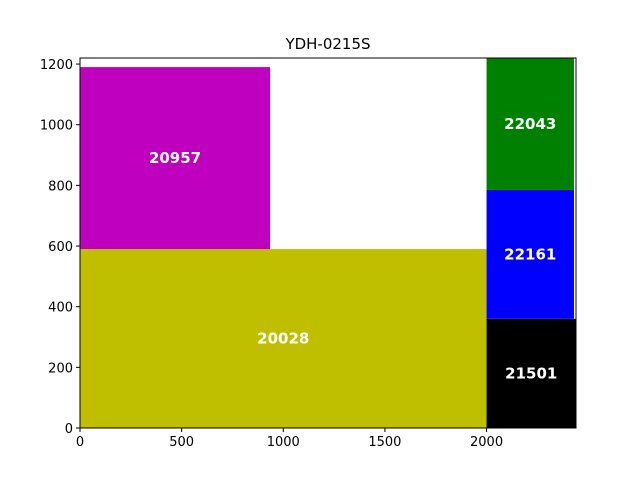 This screenshot has width=640, height=480. I want to click on x-axis: 0 500 1000 1500 2000, so click(289, 439).